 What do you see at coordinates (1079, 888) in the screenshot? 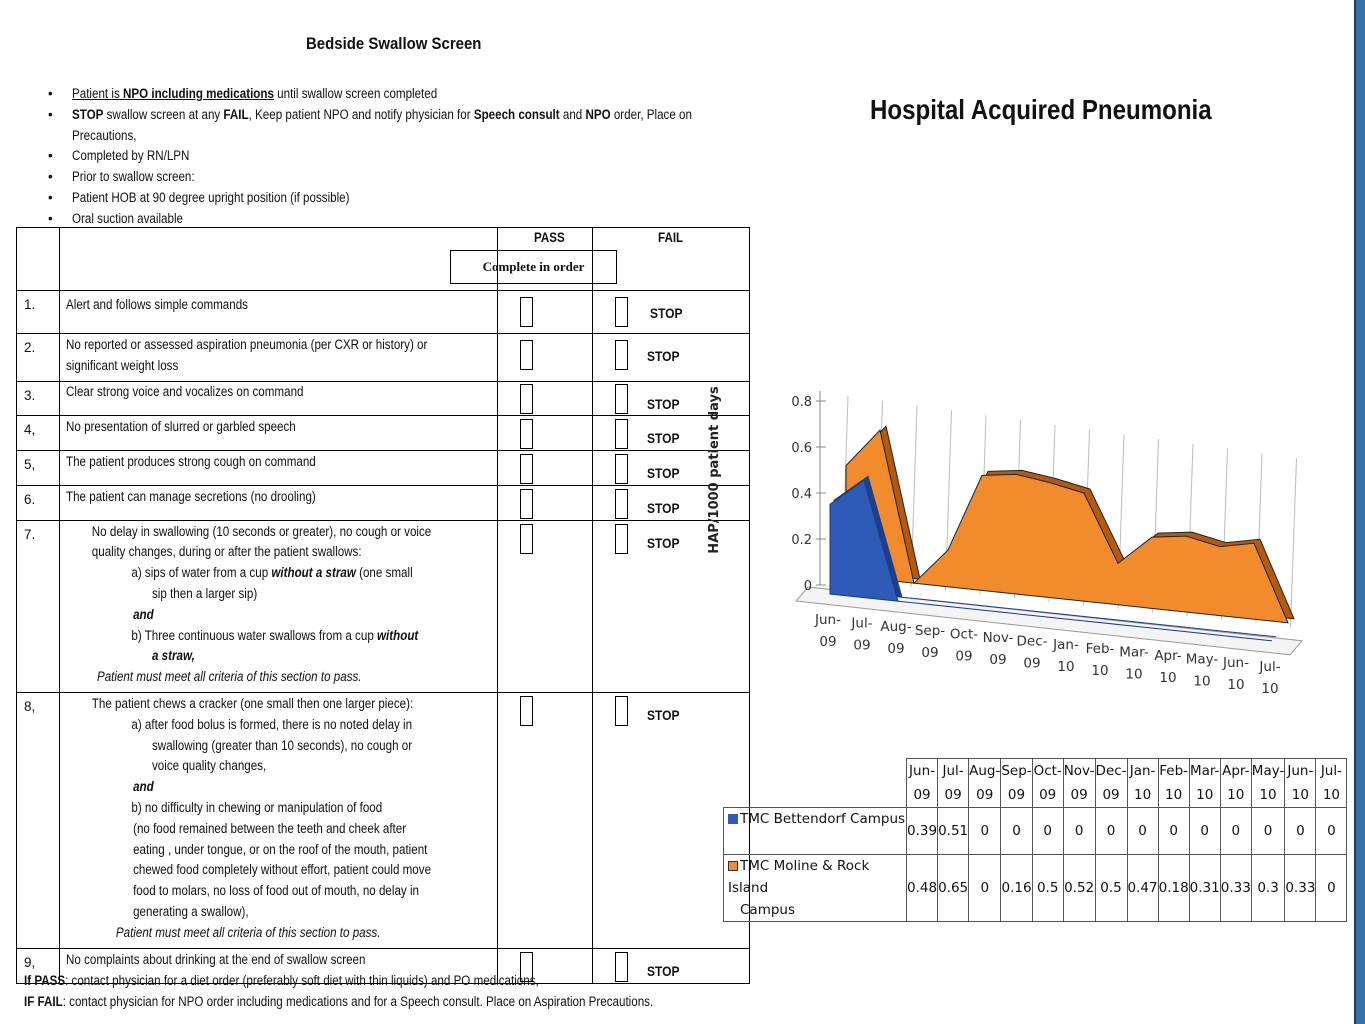
I see `table-cell: 0.52` at bounding box center [1079, 888].